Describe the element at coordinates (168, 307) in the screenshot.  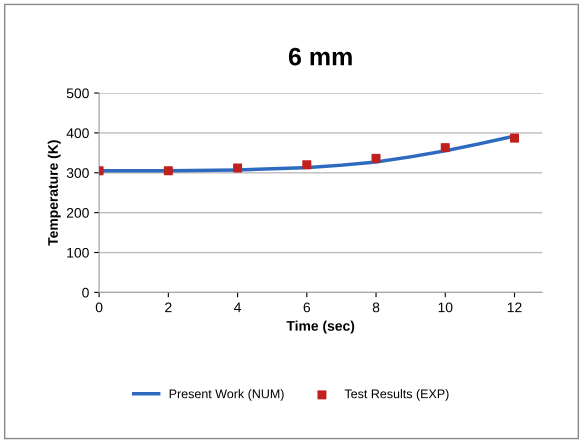
I see `x-tick-label: 2` at that location.